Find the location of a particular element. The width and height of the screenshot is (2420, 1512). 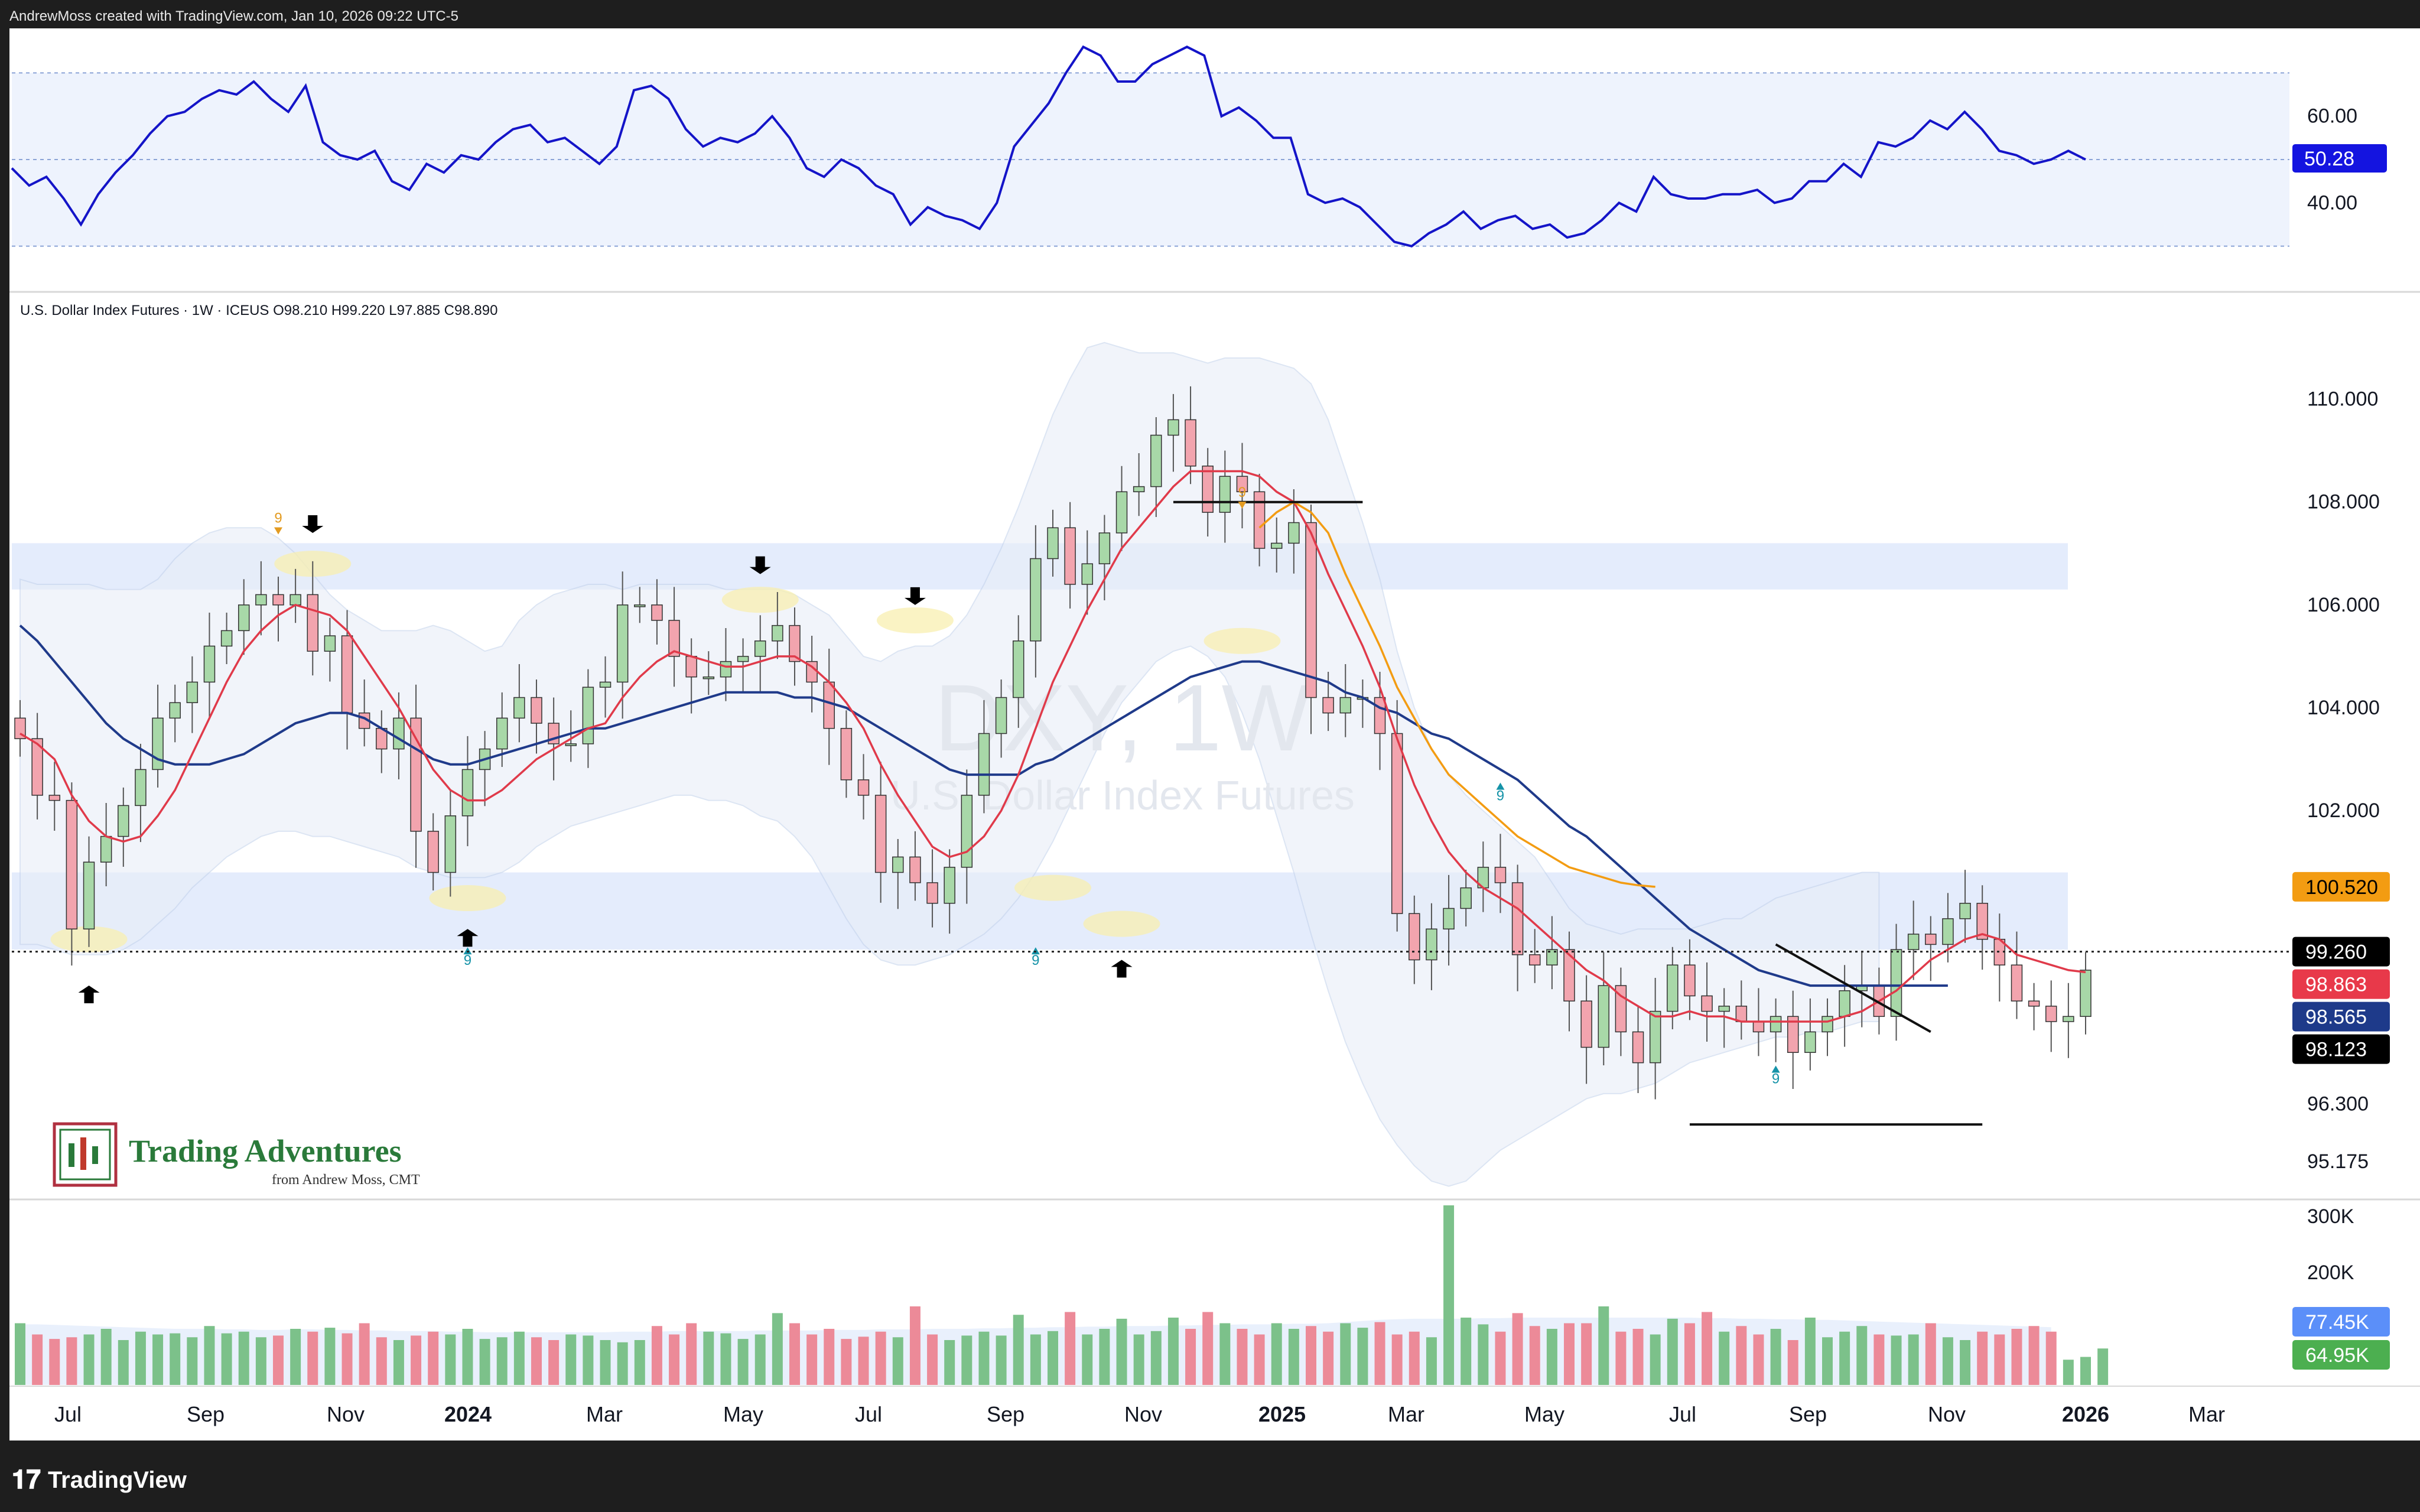

triangle-down-icon is located at coordinates (1242, 505).